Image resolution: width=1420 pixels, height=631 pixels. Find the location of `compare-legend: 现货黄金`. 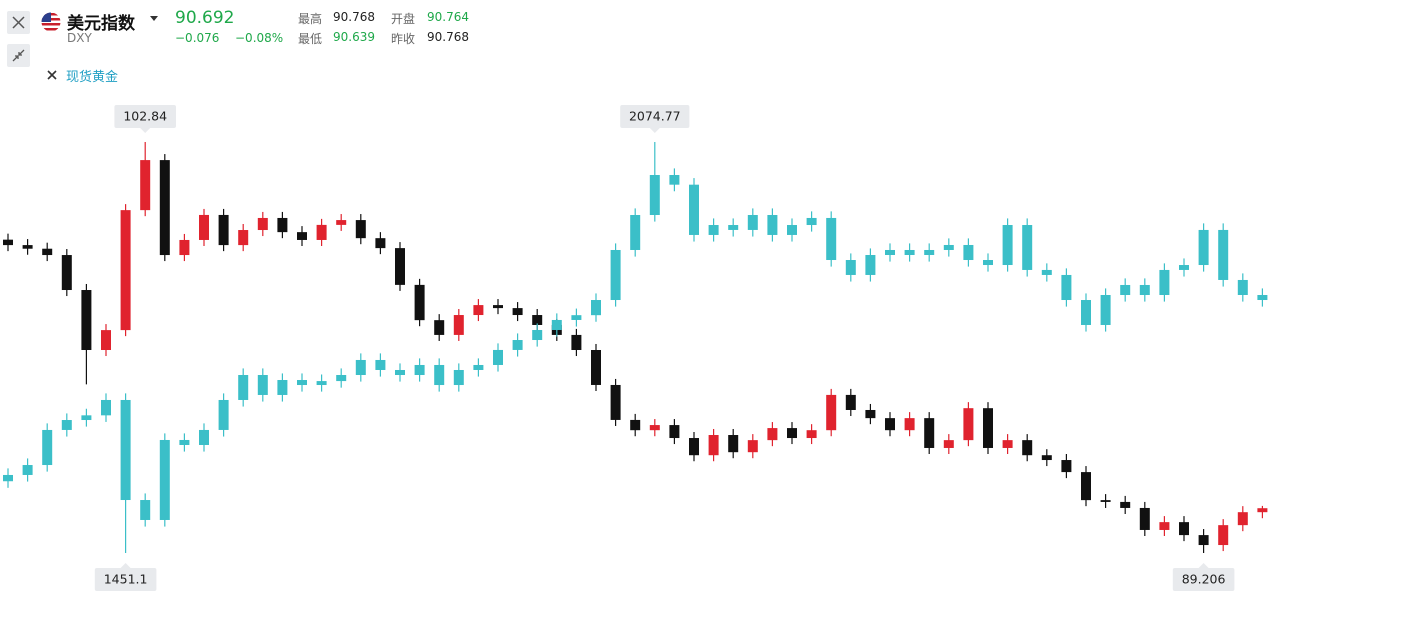

compare-legend: 现货黄金 is located at coordinates (92, 77).